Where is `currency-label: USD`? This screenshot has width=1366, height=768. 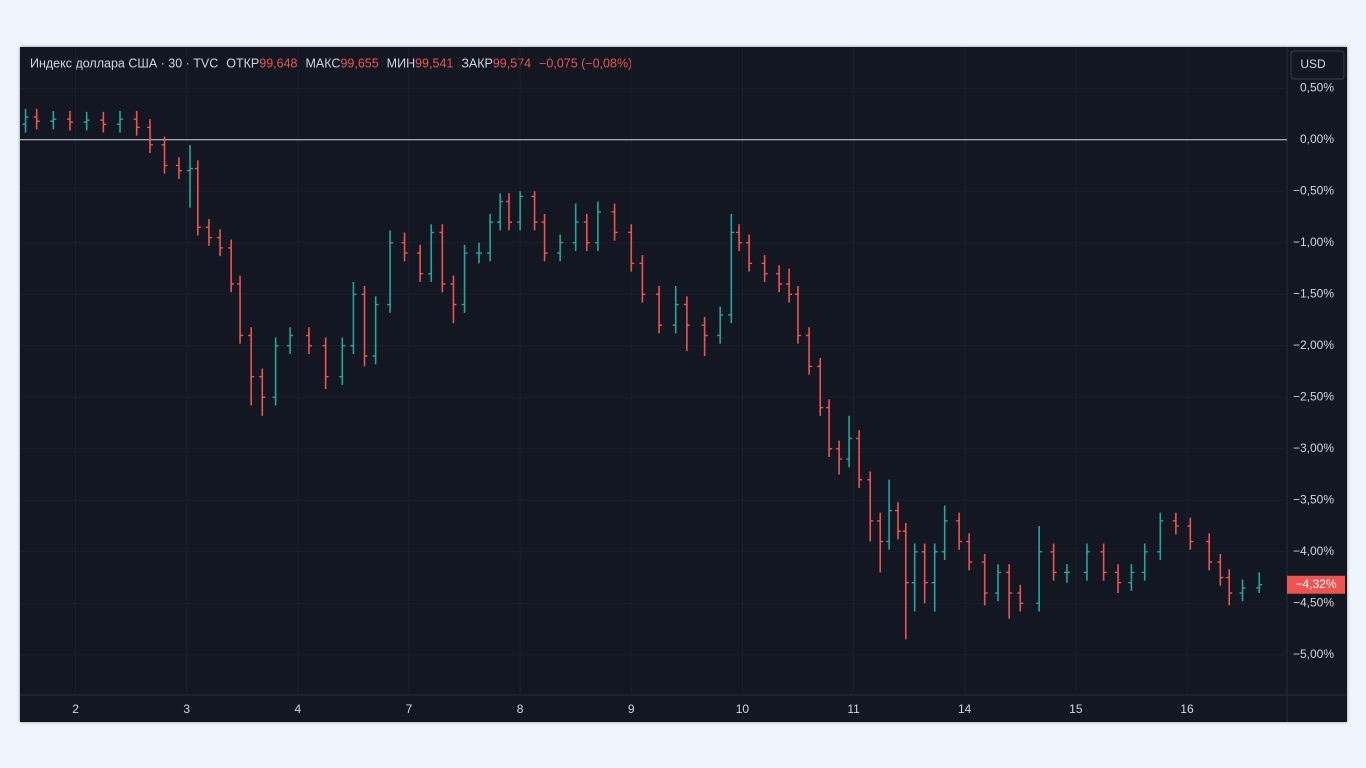
currency-label: USD is located at coordinates (1313, 64).